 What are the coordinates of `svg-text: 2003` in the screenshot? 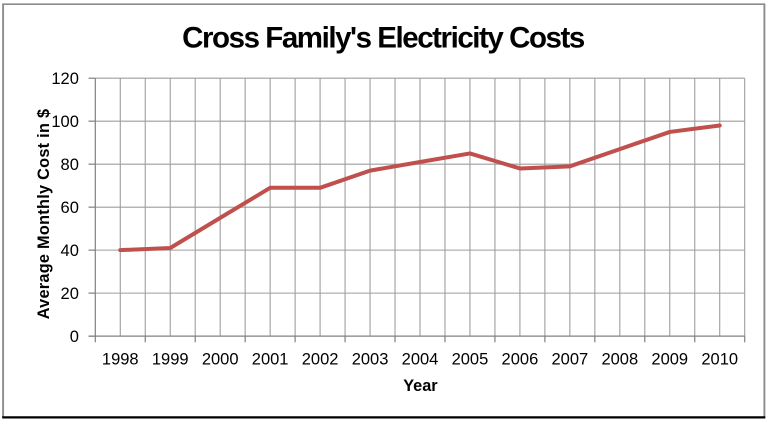 It's located at (370, 359).